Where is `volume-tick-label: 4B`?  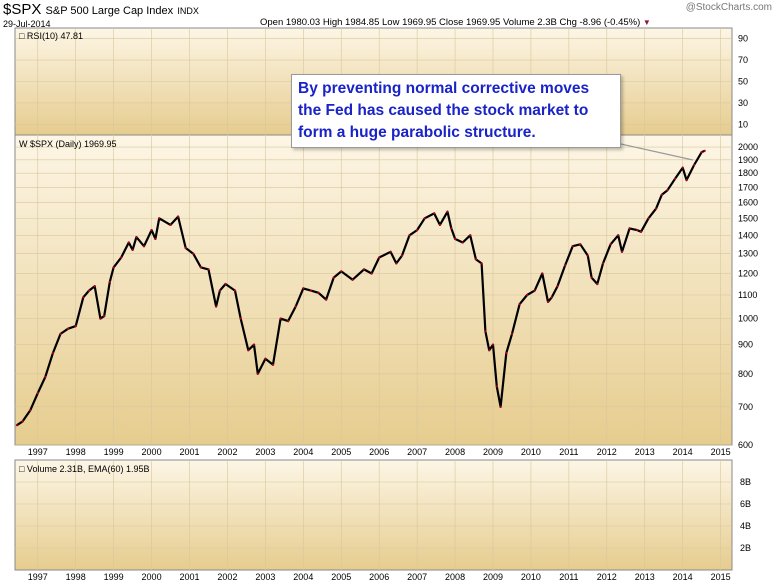
volume-tick-label: 4B is located at coordinates (745, 526).